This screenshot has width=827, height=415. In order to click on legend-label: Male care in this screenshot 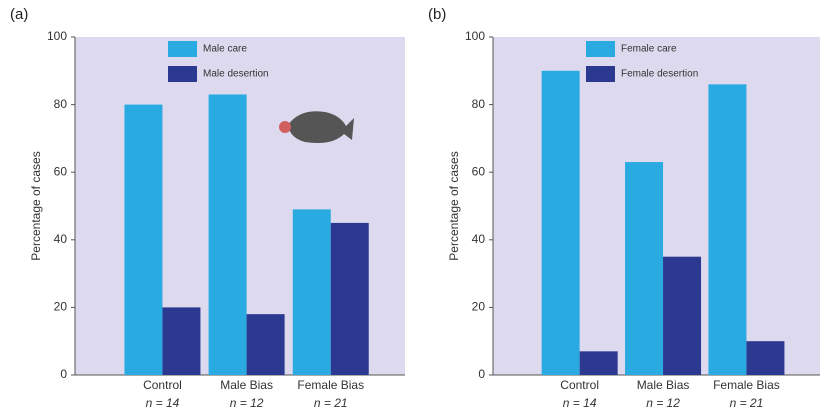, I will do `click(225, 49)`.